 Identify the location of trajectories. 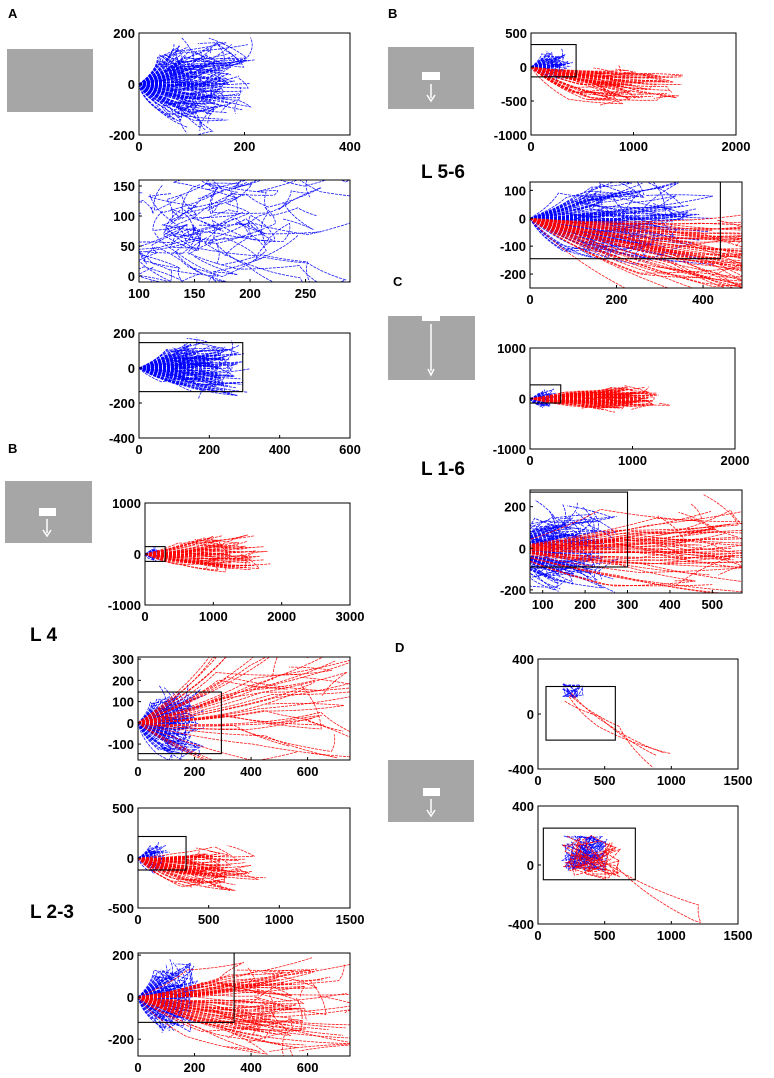
(636, 235).